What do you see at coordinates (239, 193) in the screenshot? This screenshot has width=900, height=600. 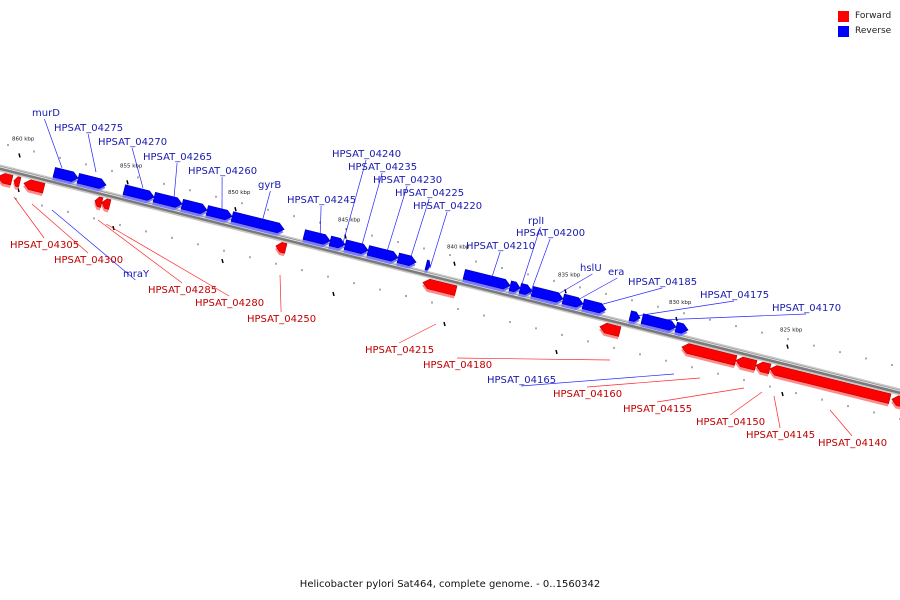 I see `scale-label: 850 kbp` at bounding box center [239, 193].